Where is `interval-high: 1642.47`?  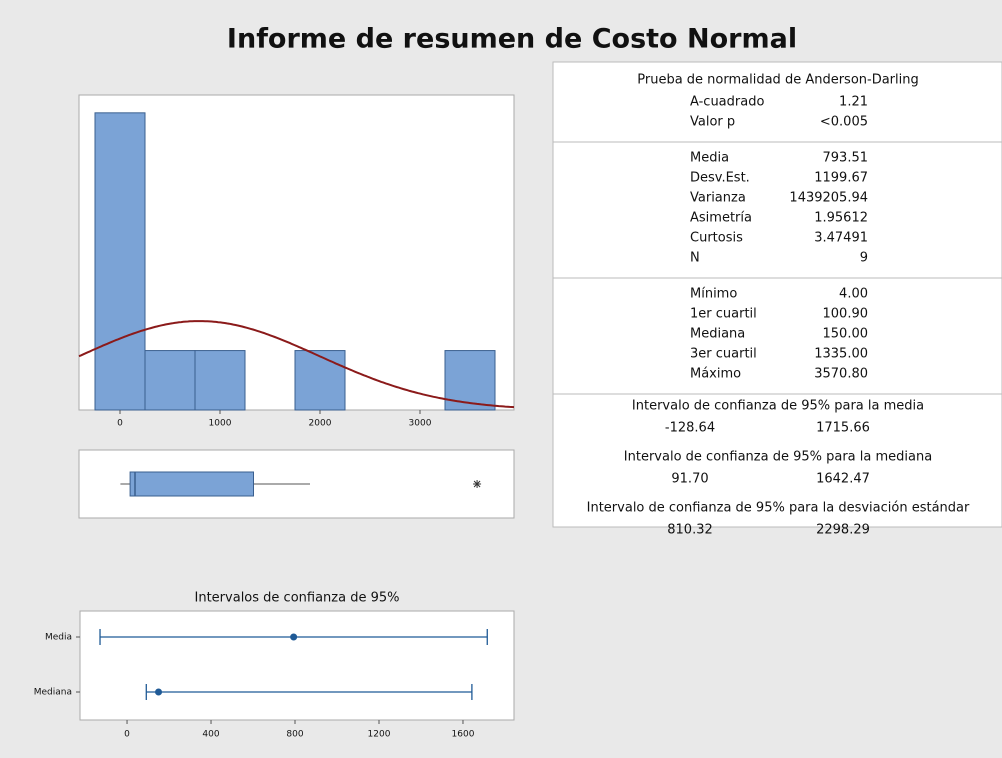
interval-high: 1642.47 is located at coordinates (843, 479).